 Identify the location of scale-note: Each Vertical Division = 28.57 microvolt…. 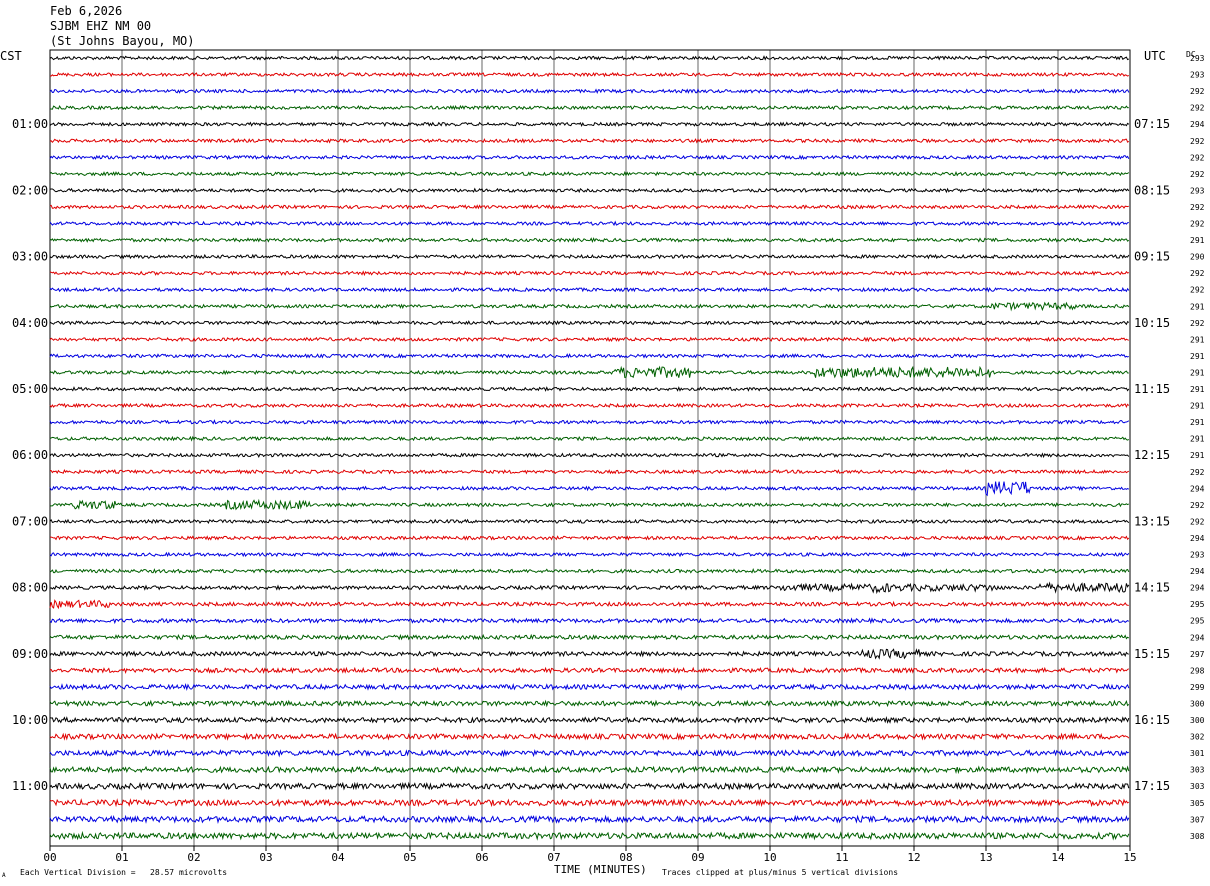
(124, 872).